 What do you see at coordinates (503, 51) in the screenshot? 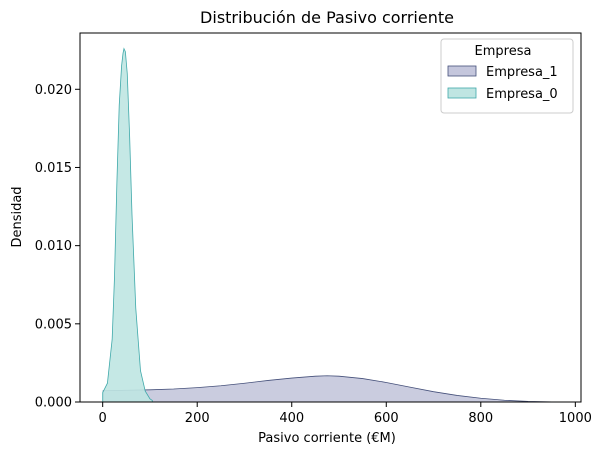
I see `legend-title: Empresa` at bounding box center [503, 51].